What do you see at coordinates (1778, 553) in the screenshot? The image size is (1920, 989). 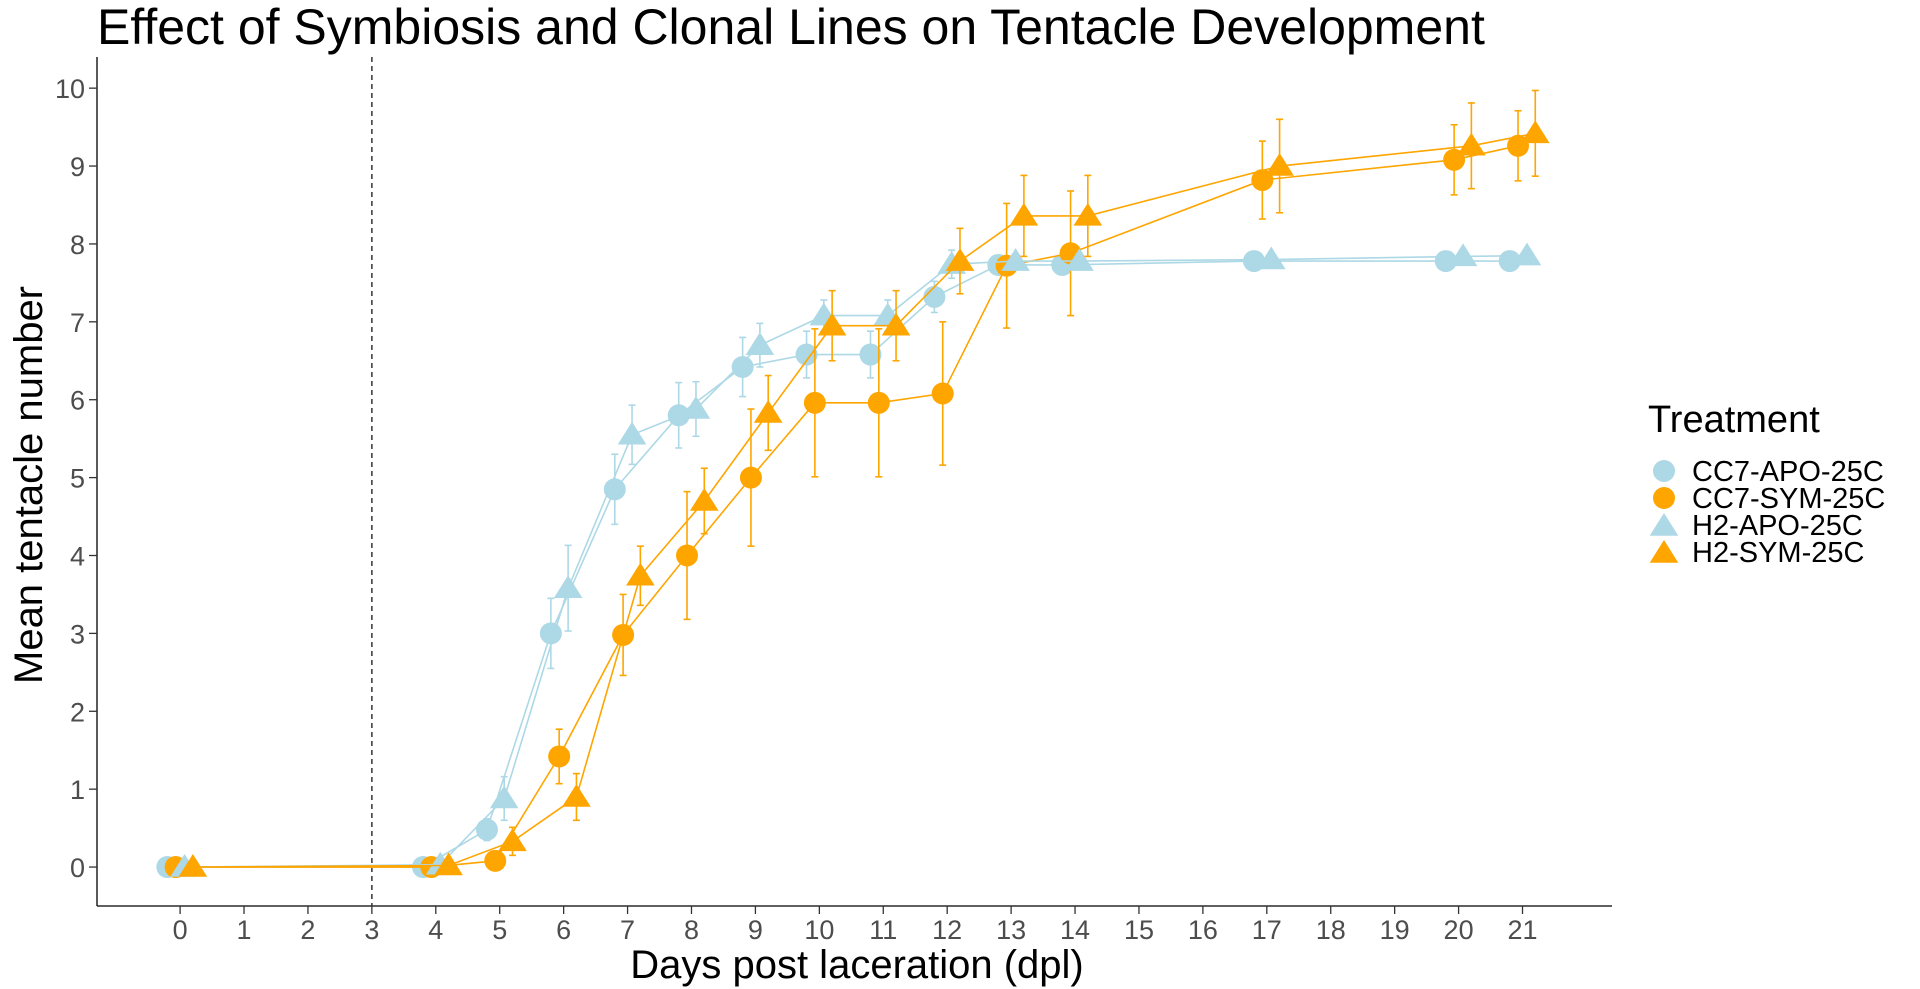 I see `legend-label: H2-SYM-25C` at bounding box center [1778, 553].